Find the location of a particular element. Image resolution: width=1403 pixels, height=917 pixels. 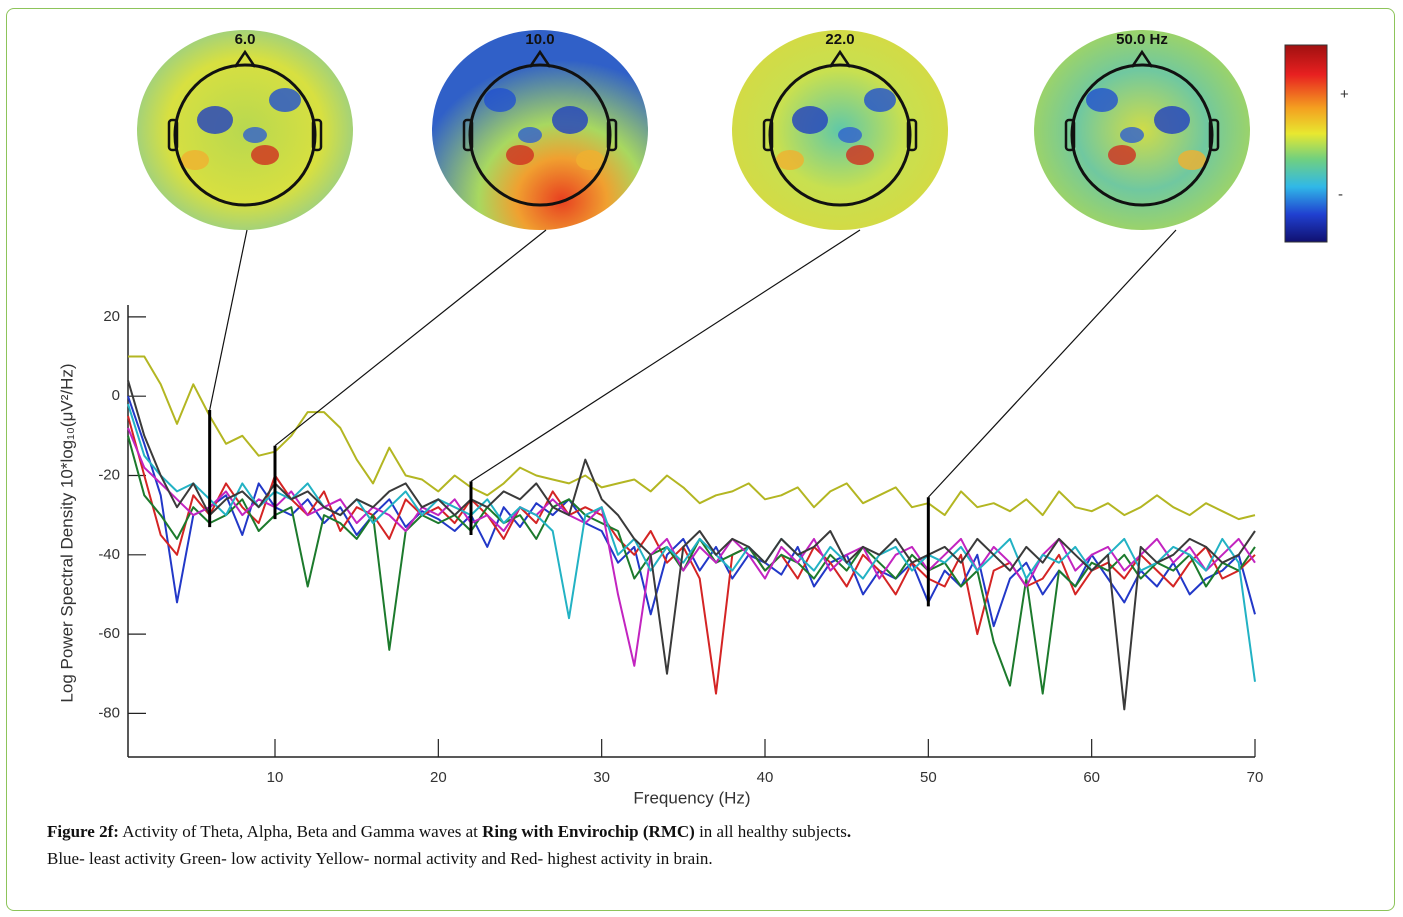

y-tick-label: 0 is located at coordinates (116, 395).